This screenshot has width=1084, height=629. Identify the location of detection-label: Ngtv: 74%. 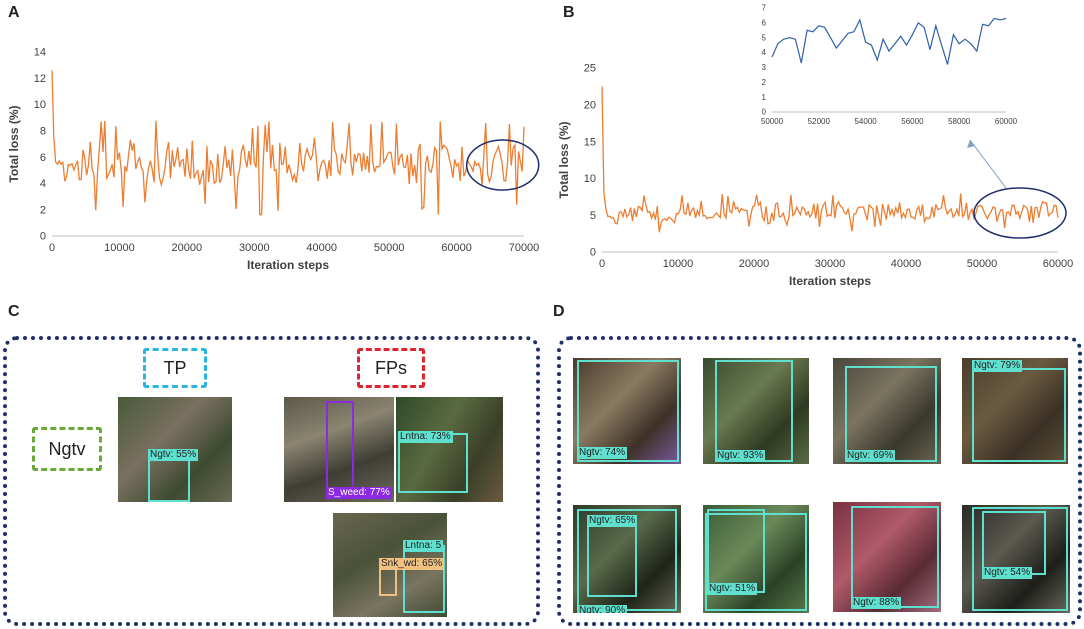
(602, 453).